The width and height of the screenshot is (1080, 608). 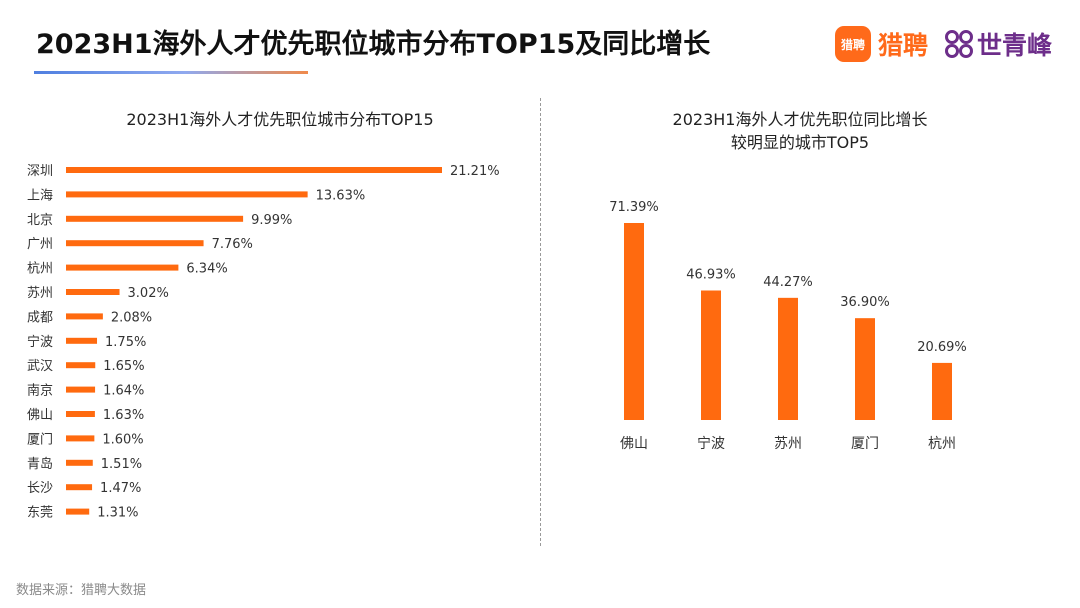 What do you see at coordinates (902, 45) in the screenshot?
I see `liepin-logo-text: 猎聘` at bounding box center [902, 45].